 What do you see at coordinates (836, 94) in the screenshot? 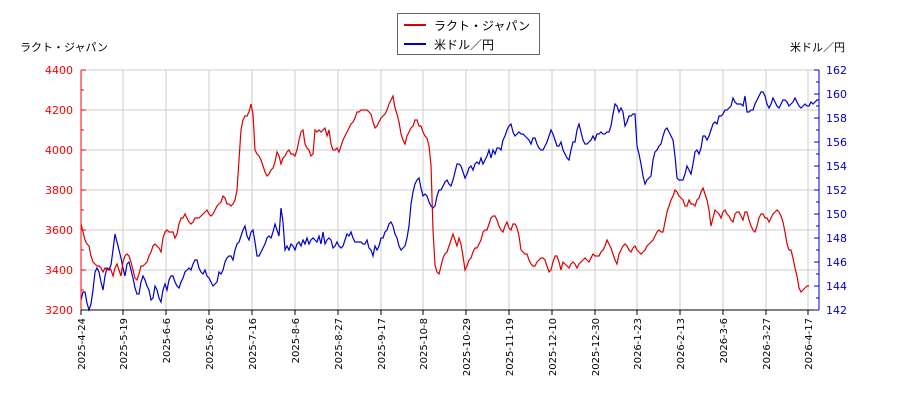
I see `svg-text: 160` at bounding box center [836, 94].